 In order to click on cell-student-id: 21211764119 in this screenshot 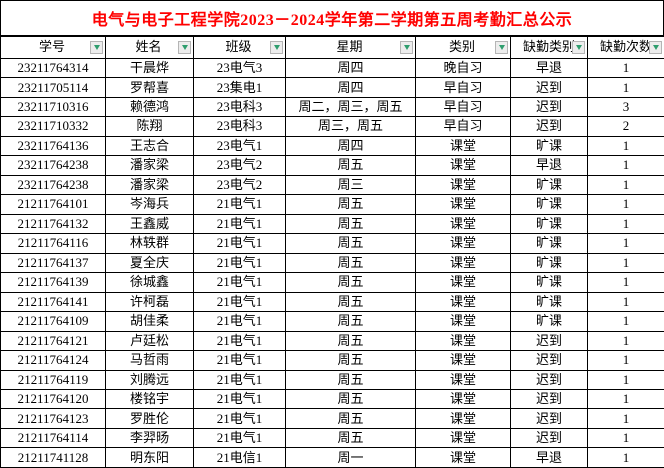, I will do `click(53, 379)`.